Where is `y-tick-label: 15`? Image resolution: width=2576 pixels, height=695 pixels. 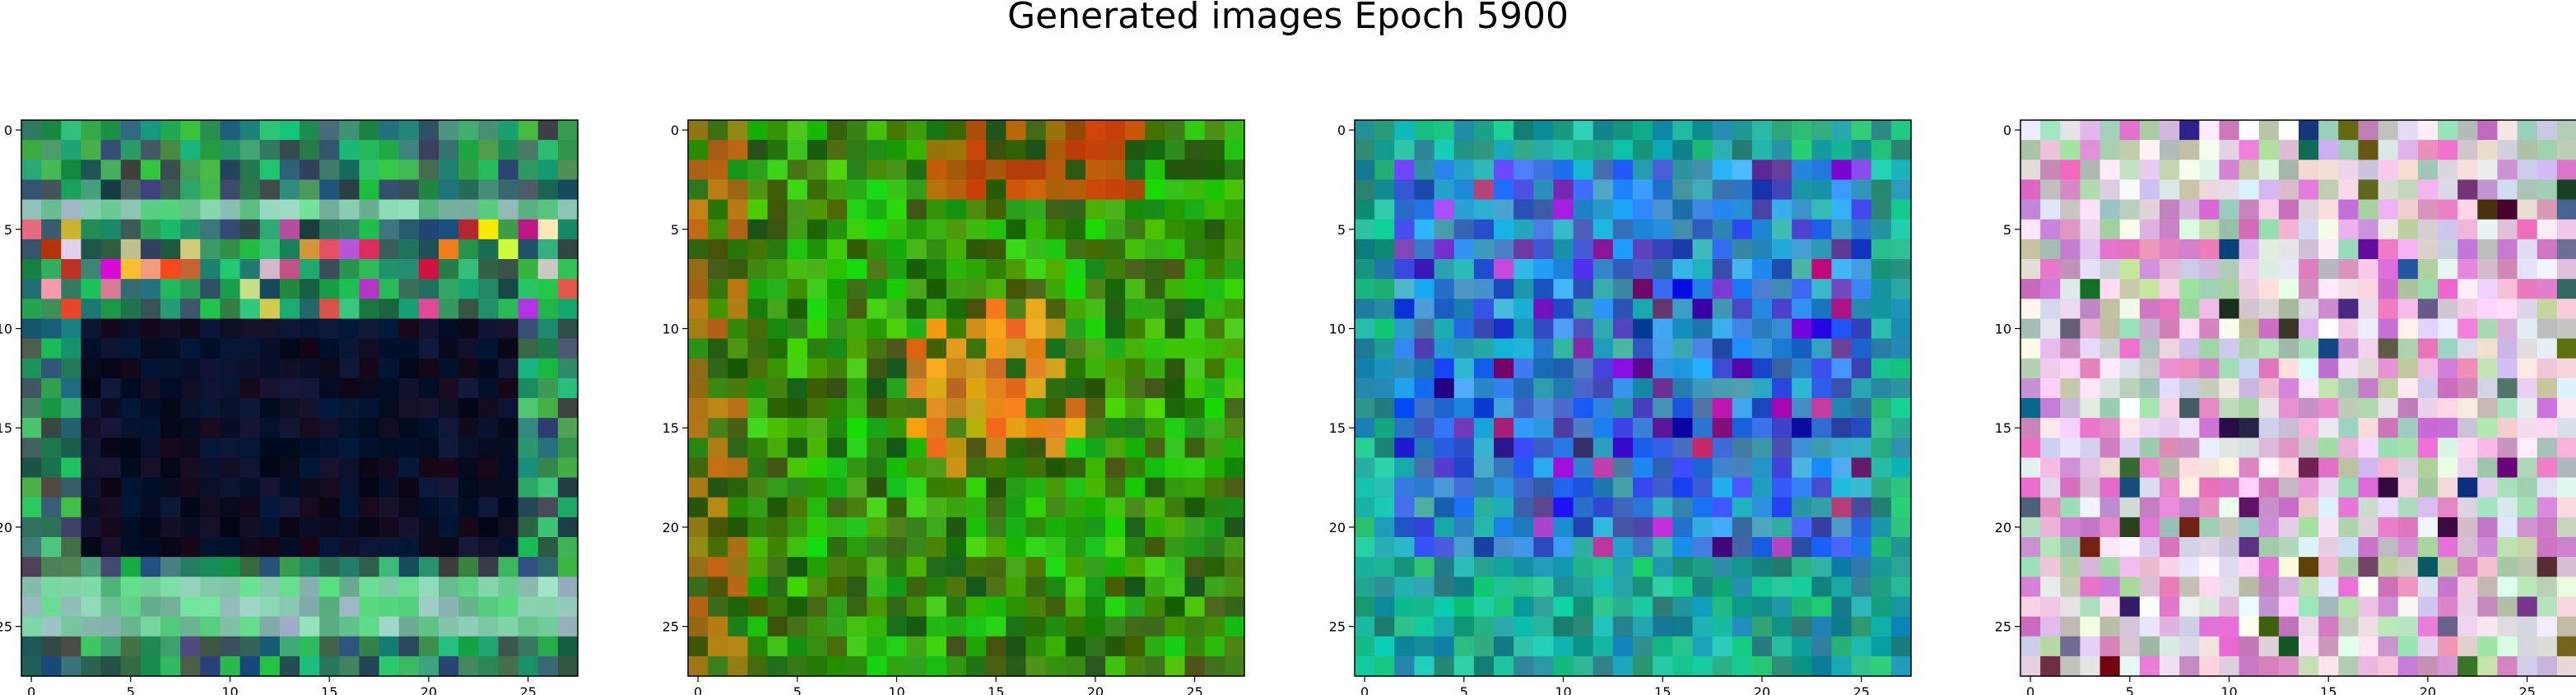 y-tick-label: 15 is located at coordinates (6, 428).